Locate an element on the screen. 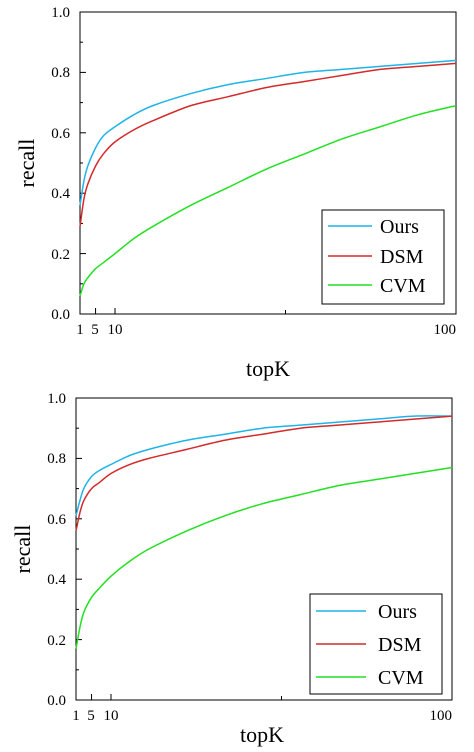 This screenshot has height=752, width=474. series-line-dsm is located at coordinates (264, 473).